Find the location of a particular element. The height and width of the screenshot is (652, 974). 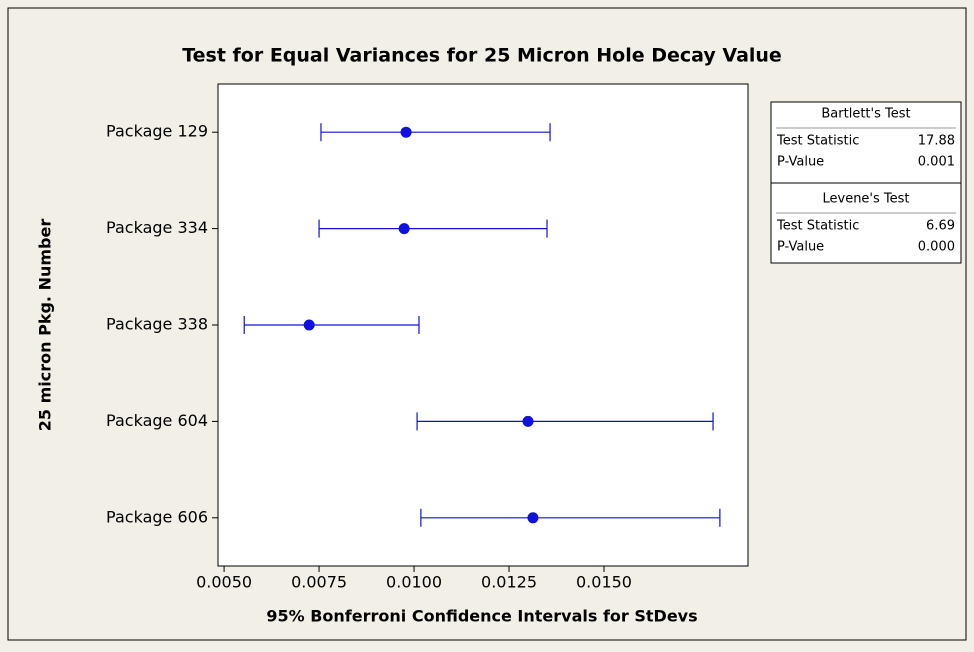

x-tick-label: 0.0100 is located at coordinates (414, 582).